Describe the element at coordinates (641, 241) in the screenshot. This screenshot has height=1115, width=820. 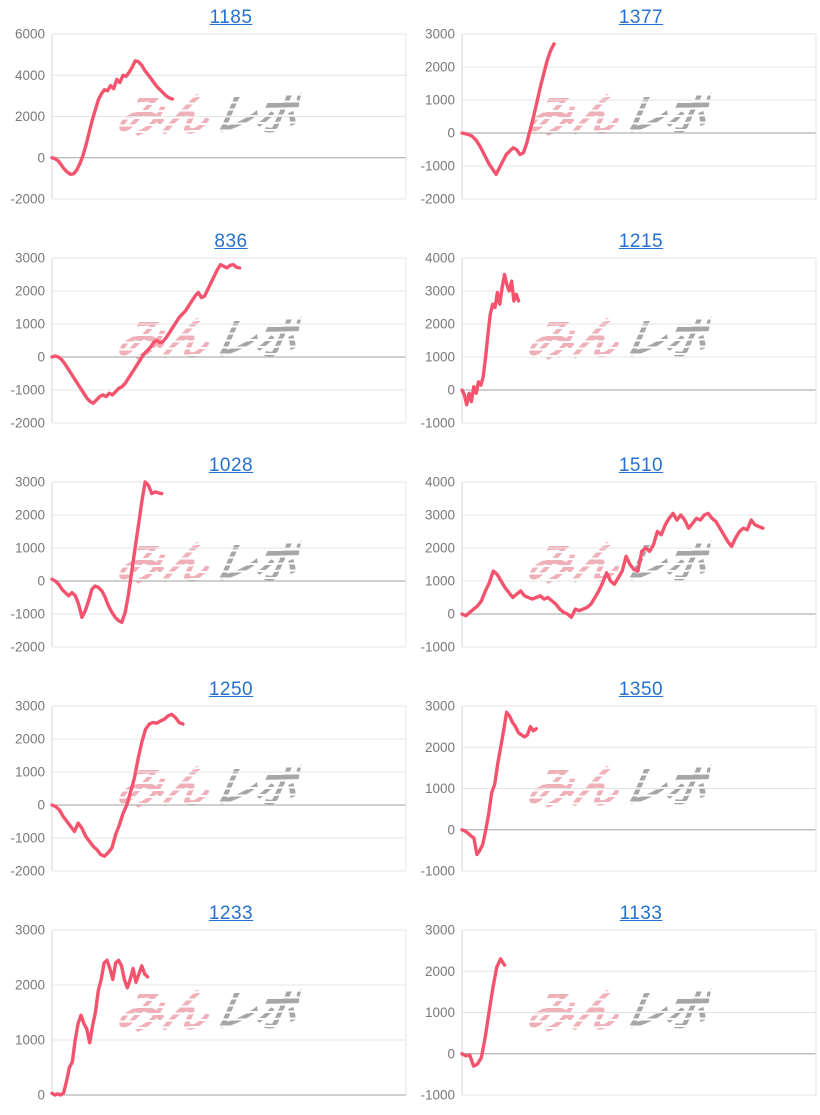
I see `chart-title-link: 1215` at that location.